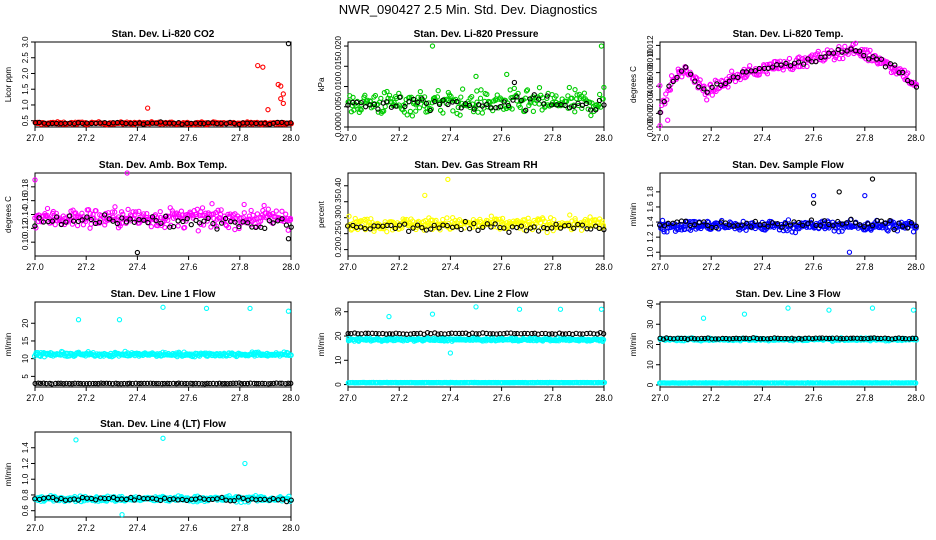 The width and height of the screenshot is (936, 540). What do you see at coordinates (650, 364) in the screenshot?
I see `y-tick-label: 10` at bounding box center [650, 364].